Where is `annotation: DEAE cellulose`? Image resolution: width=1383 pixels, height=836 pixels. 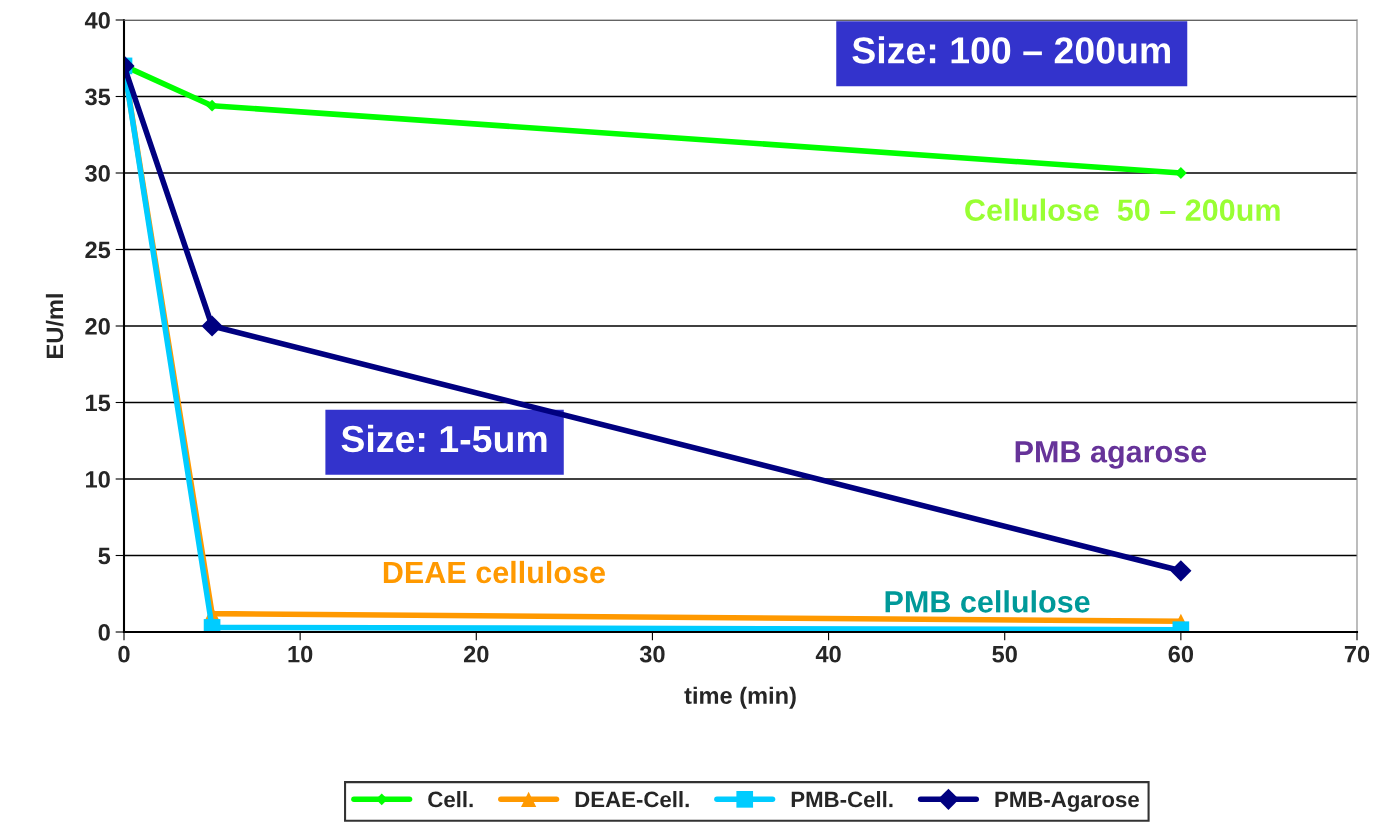 annotation: DEAE cellulose is located at coordinates (494, 572).